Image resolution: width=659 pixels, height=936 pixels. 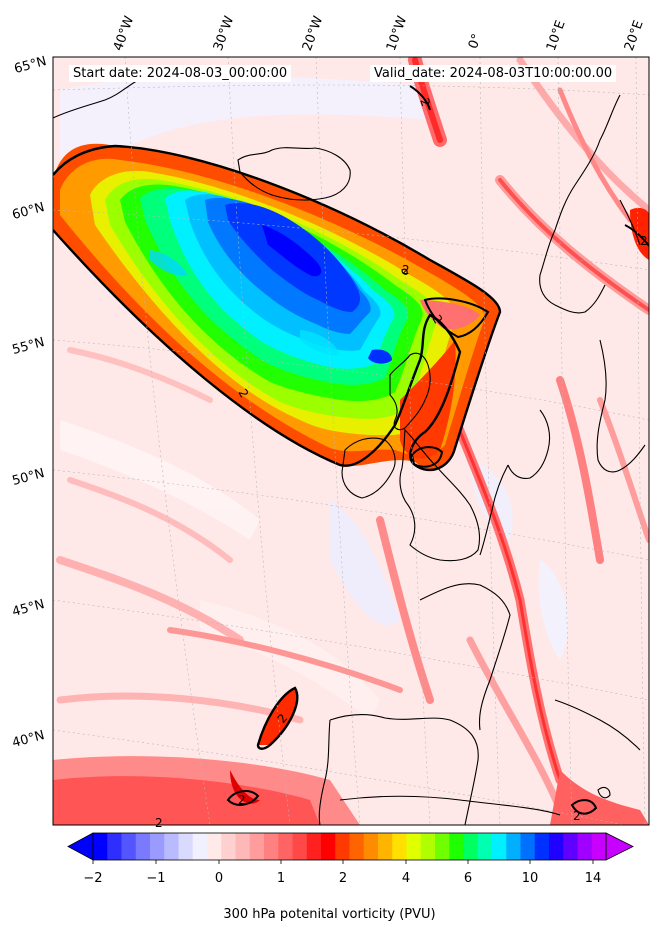 What do you see at coordinates (180, 73) in the screenshot?
I see `start-date-label: Start date: 2024-08-03_00:00:00` at bounding box center [180, 73].